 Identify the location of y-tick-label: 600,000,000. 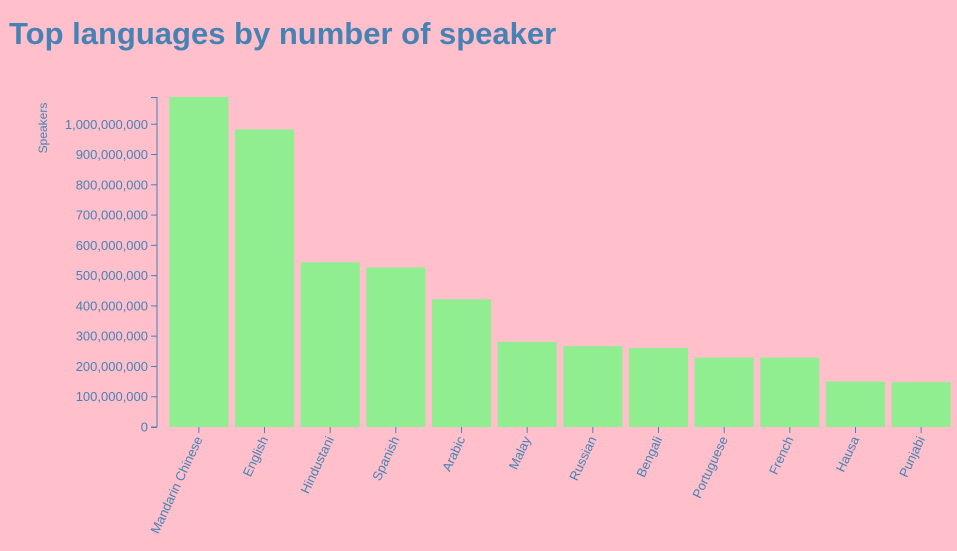
(112, 245).